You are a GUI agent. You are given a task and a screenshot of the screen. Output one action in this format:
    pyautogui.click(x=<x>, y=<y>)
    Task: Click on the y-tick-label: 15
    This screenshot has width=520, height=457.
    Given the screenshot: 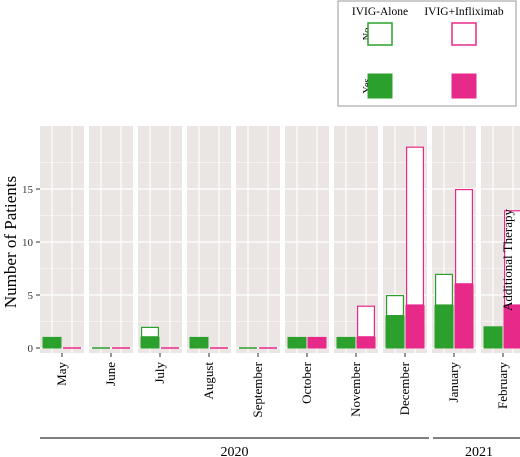 What is the action you would take?
    pyautogui.click(x=28, y=190)
    